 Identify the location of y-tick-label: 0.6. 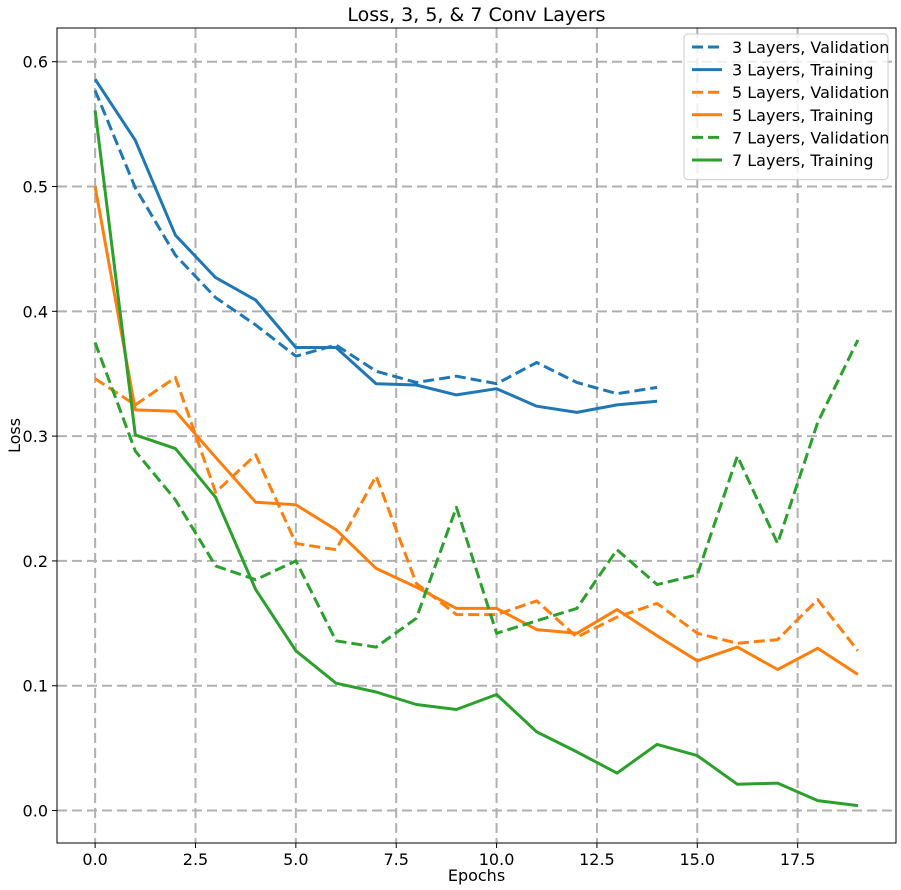
(35, 62).